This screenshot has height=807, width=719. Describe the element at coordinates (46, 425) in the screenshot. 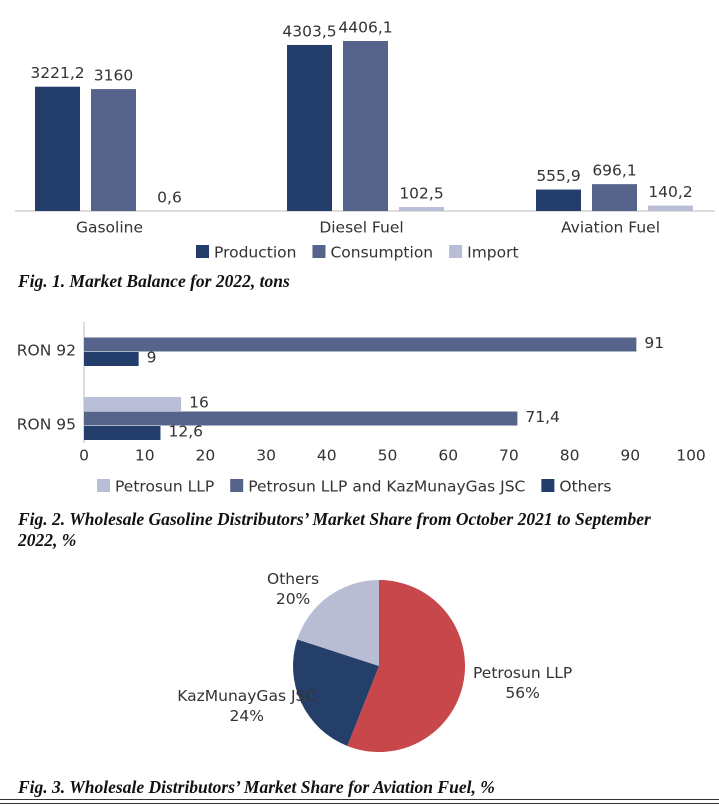

I see `y-tick-label: RON 95` at that location.